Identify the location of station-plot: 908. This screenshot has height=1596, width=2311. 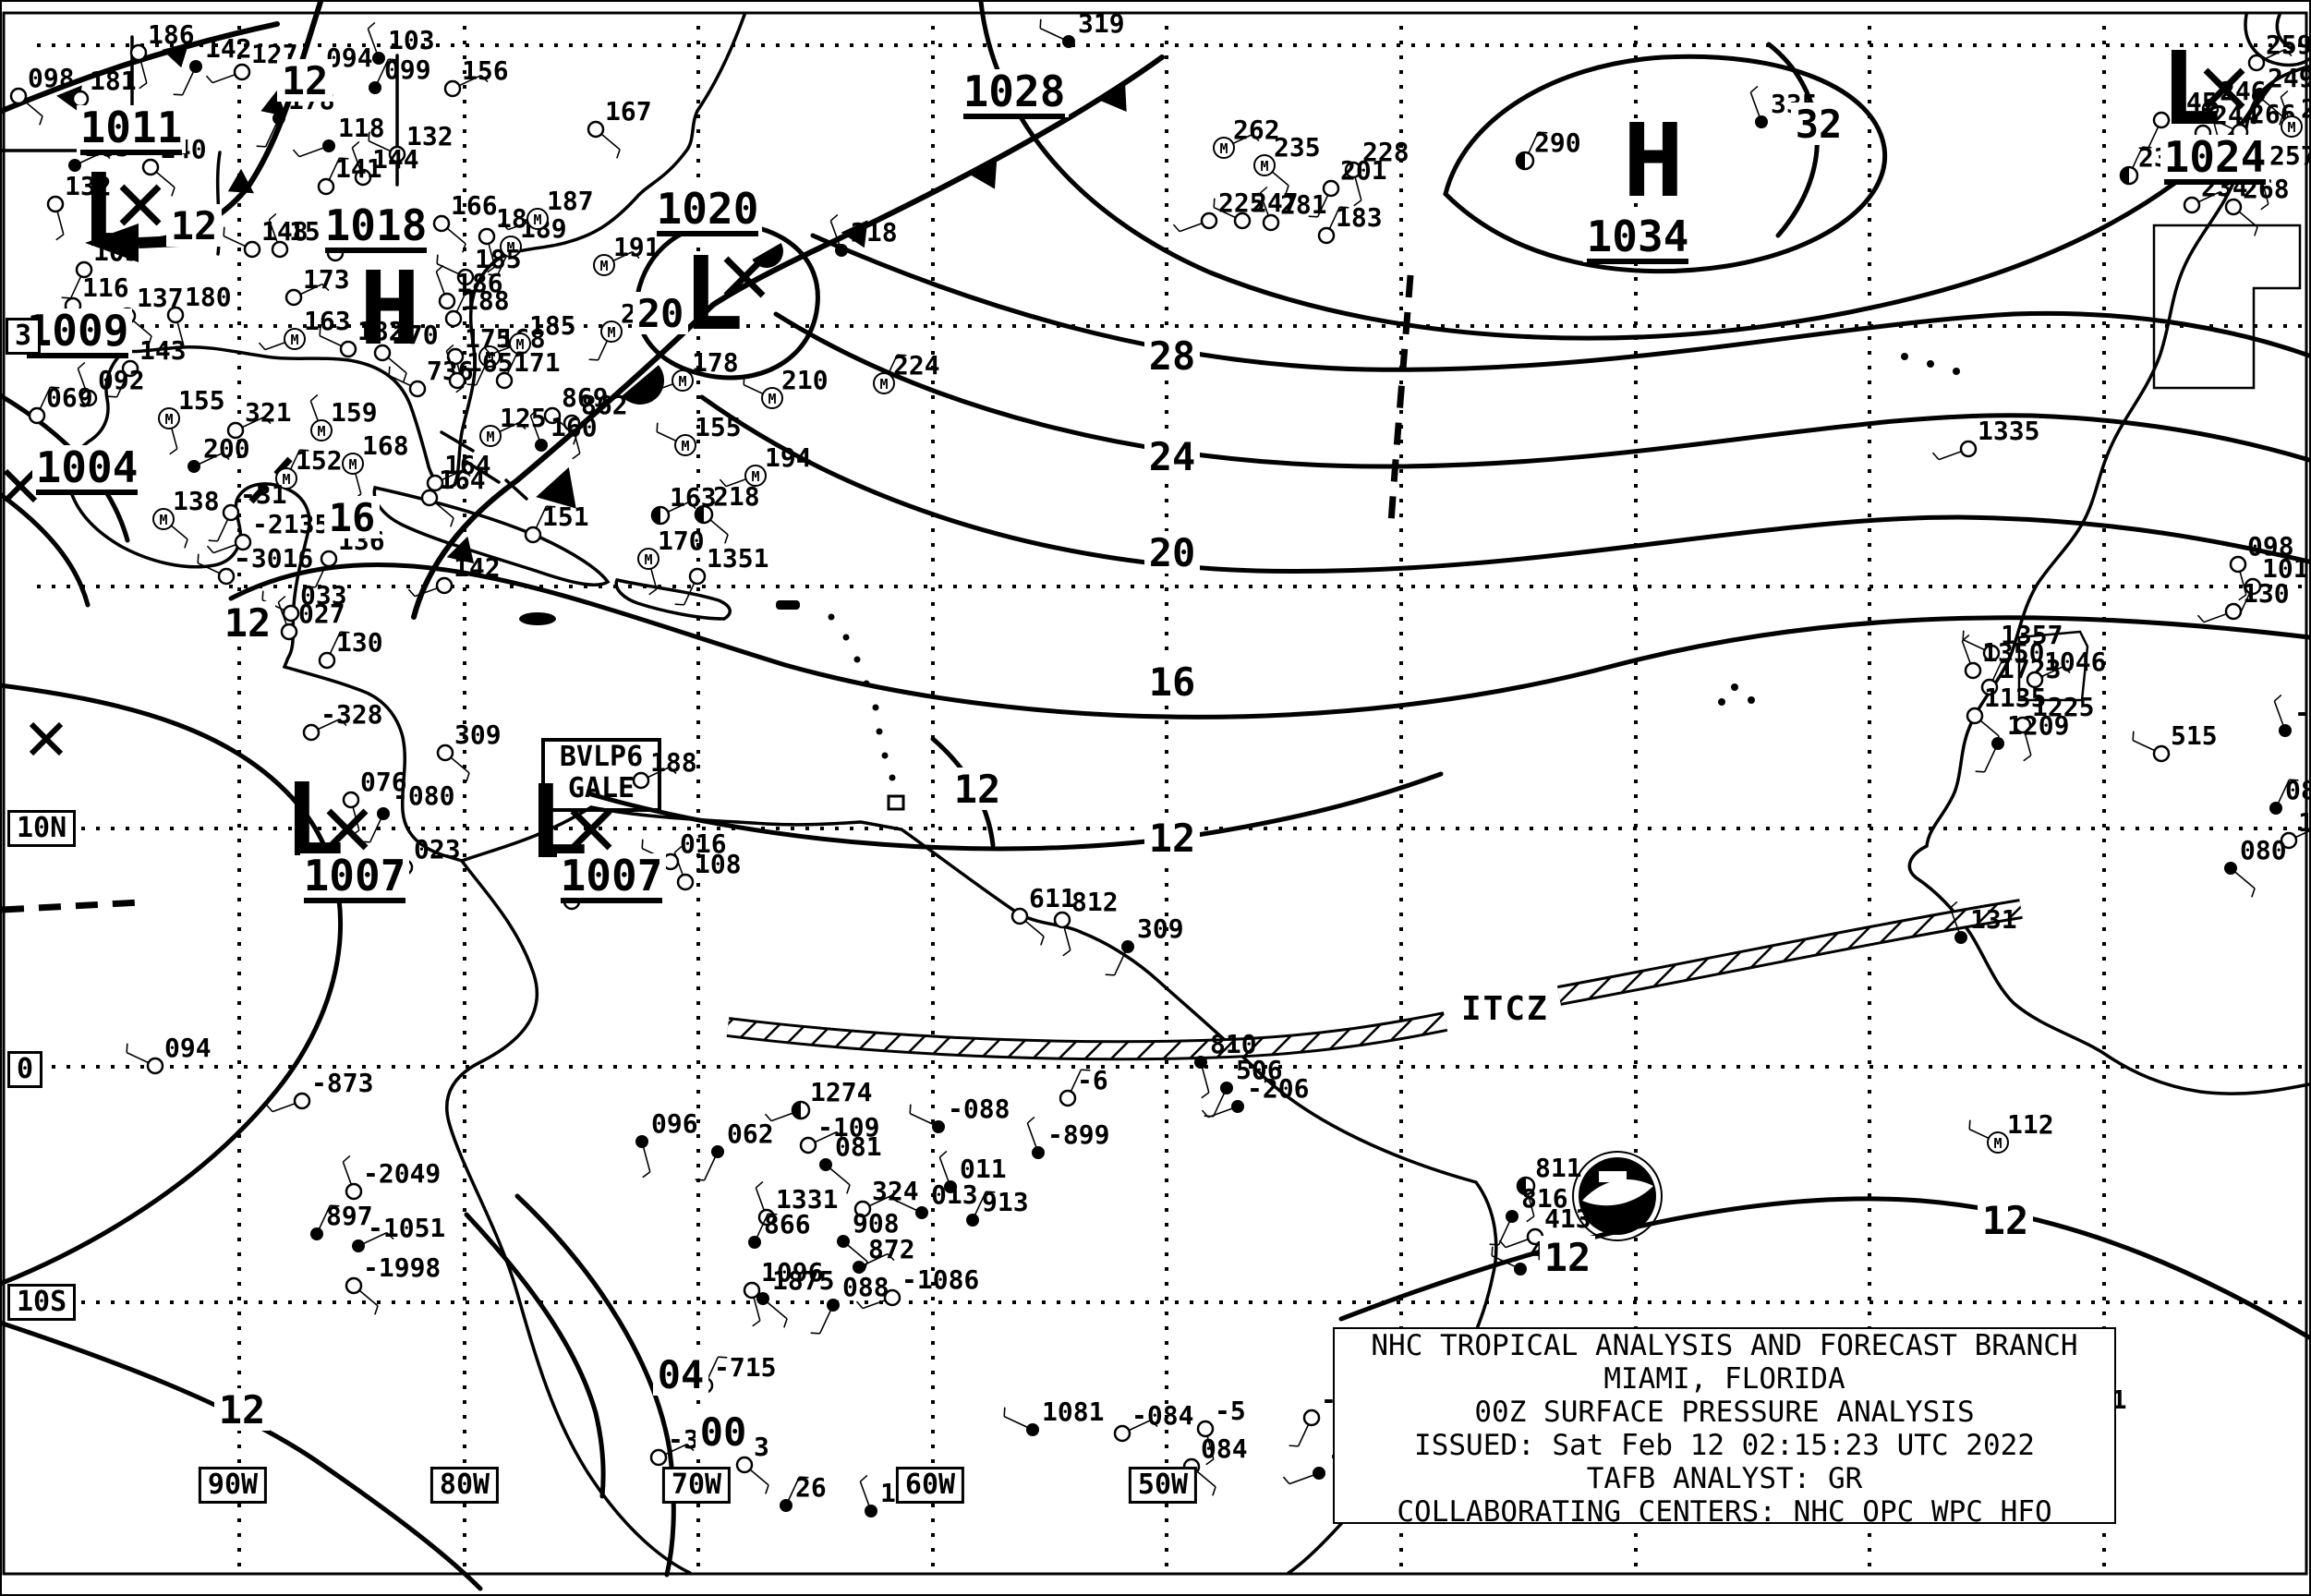
(868, 1239).